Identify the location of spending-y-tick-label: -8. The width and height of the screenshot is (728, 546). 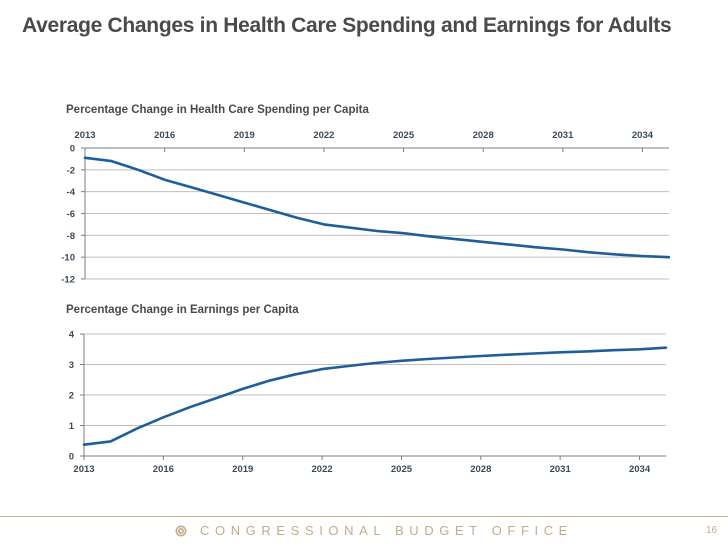
(71, 236).